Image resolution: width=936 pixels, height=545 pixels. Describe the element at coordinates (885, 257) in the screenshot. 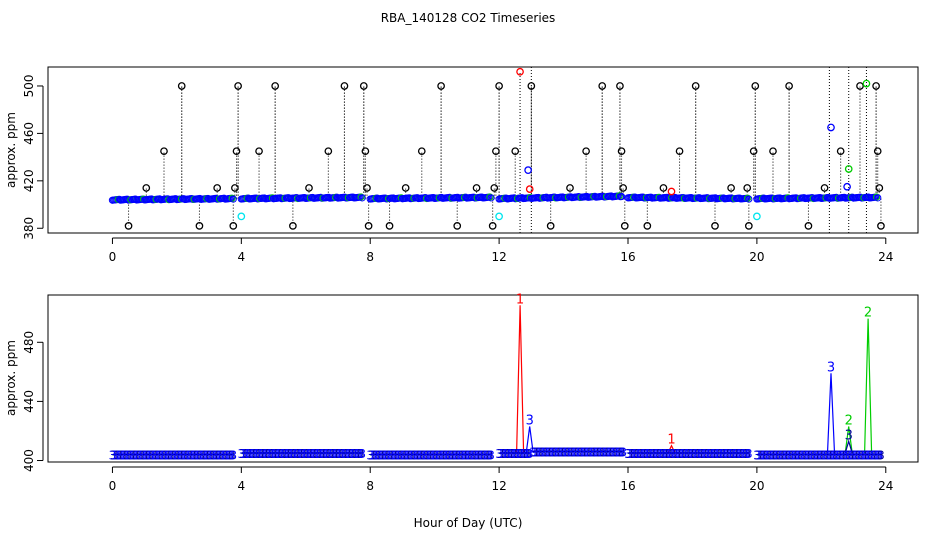

I see `top-x-tick-label: 24` at that location.